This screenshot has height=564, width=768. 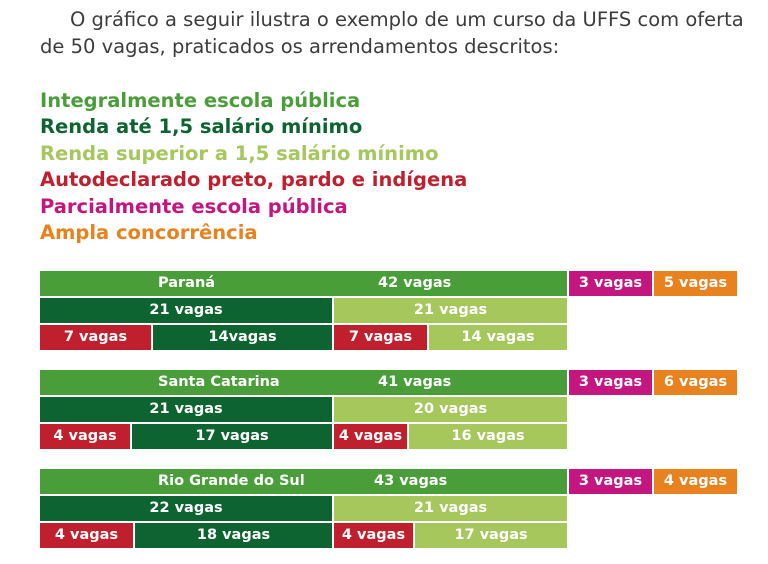 What do you see at coordinates (450, 409) in the screenshot?
I see `cell-renda-superior: 20 vagas` at bounding box center [450, 409].